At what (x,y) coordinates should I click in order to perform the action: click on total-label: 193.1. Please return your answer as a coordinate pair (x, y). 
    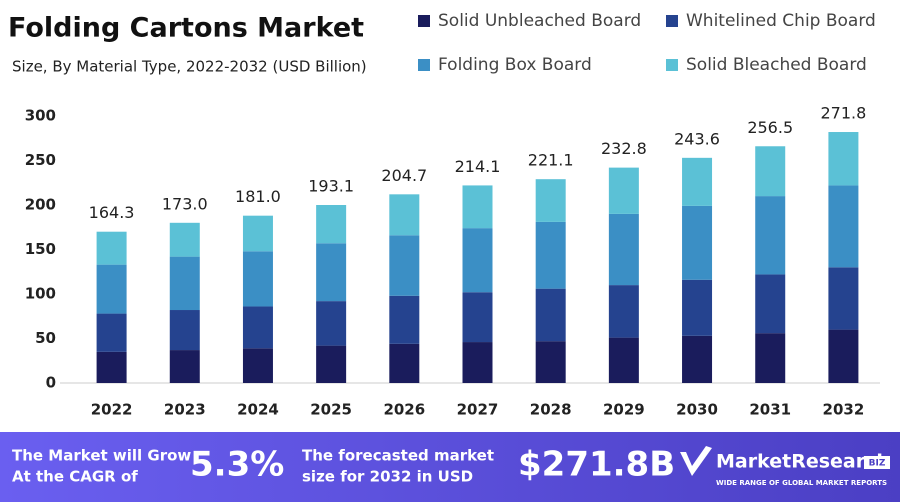
    Looking at the image, I should click on (331, 186).